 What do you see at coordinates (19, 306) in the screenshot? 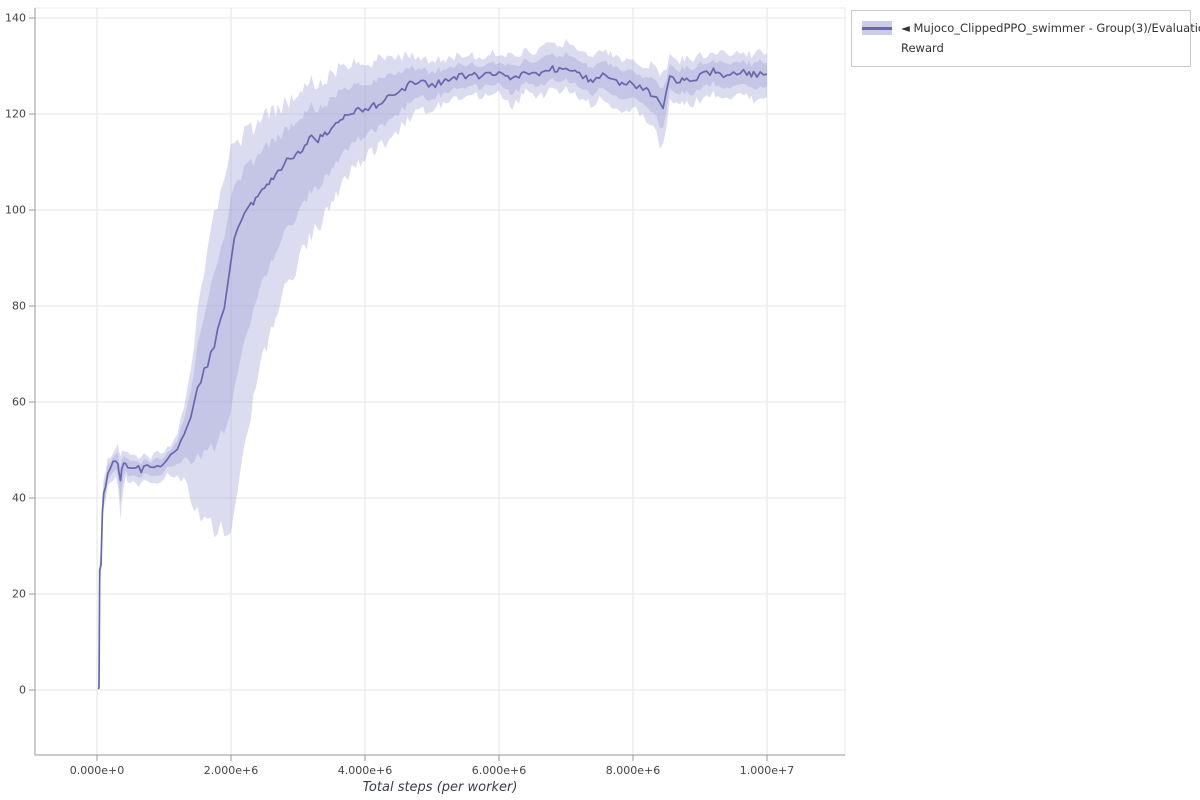
I see `y-tick-label: 80` at bounding box center [19, 306].